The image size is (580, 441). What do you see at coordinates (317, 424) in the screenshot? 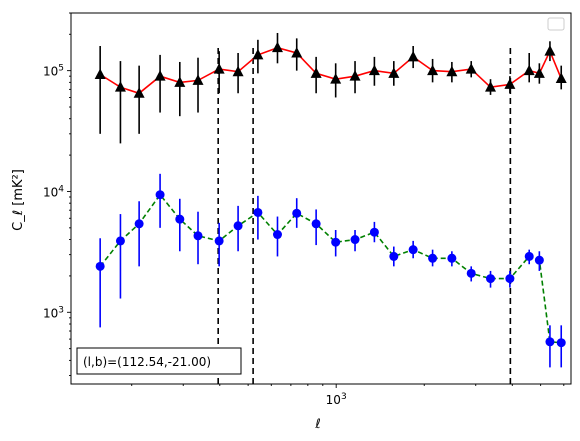
I see `x-axis-label: ℓ` at bounding box center [317, 424].